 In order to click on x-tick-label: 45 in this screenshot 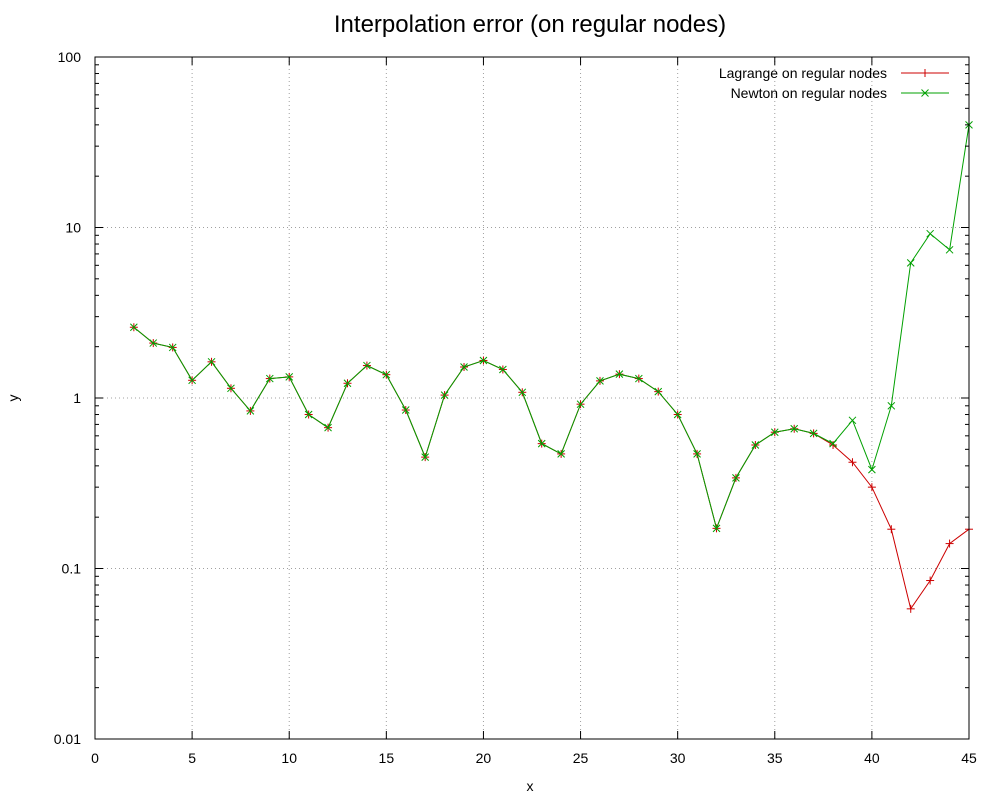, I will do `click(969, 758)`.